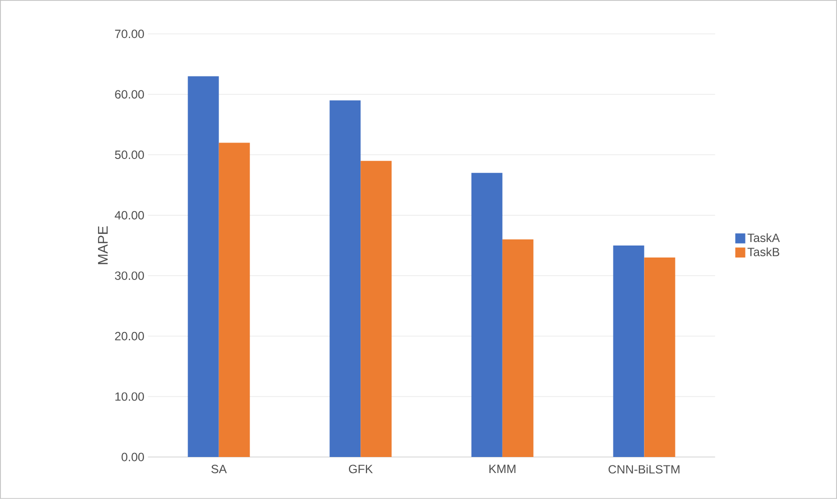  What do you see at coordinates (129, 94) in the screenshot?
I see `y-tick-label: 60.00` at bounding box center [129, 94].